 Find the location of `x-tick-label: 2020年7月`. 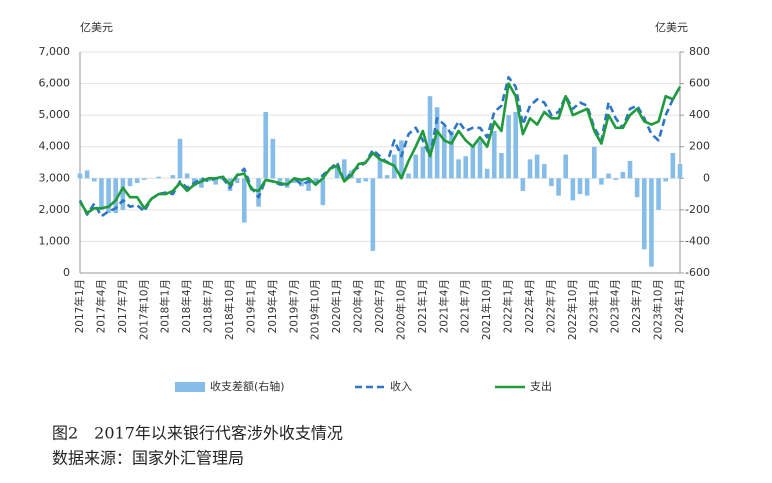

x-tick-label: 2020年7月 is located at coordinates (379, 306).